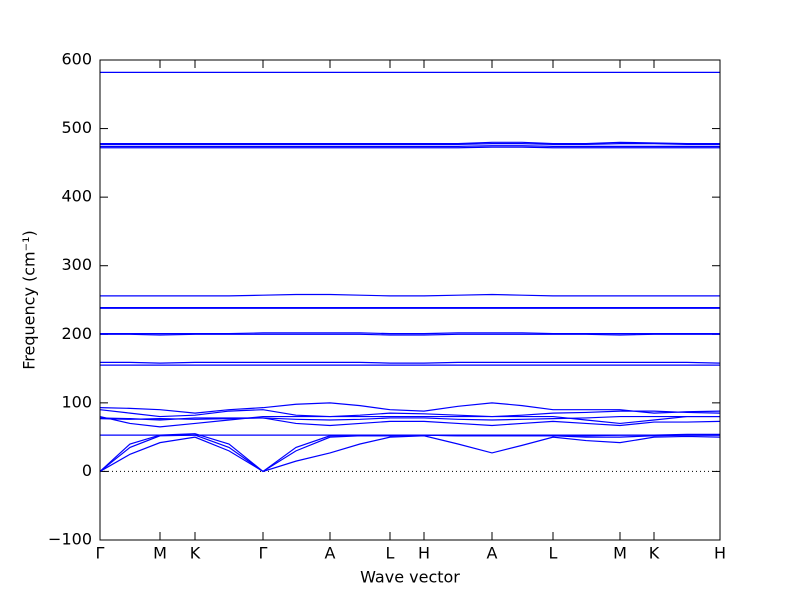  Describe the element at coordinates (70, 539) in the screenshot. I see `y-tick-label: −100` at that location.